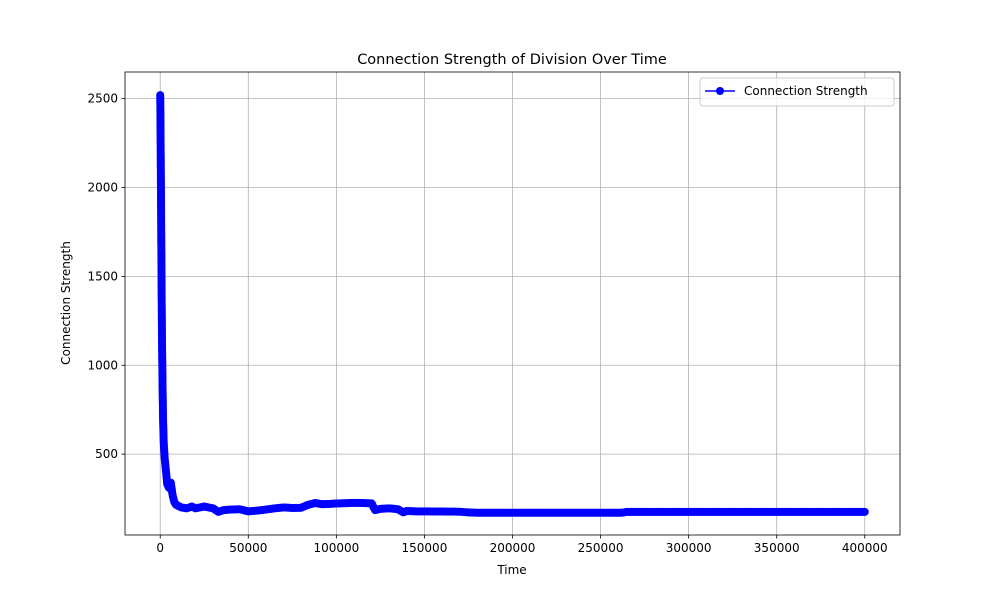  Describe the element at coordinates (720, 91) in the screenshot. I see `legend-marker-swatch` at that location.